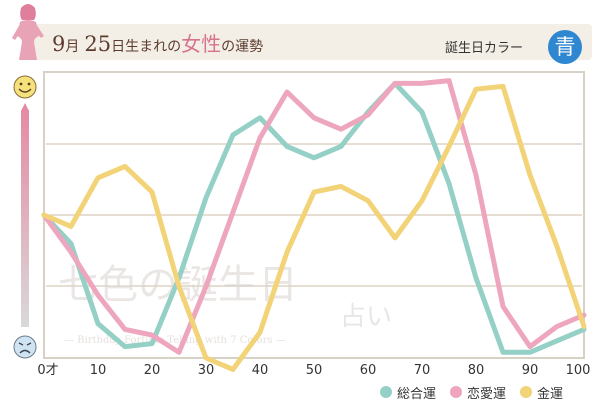 The image size is (600, 413). Describe the element at coordinates (206, 370) in the screenshot. I see `x-tick-label: 30` at that location.